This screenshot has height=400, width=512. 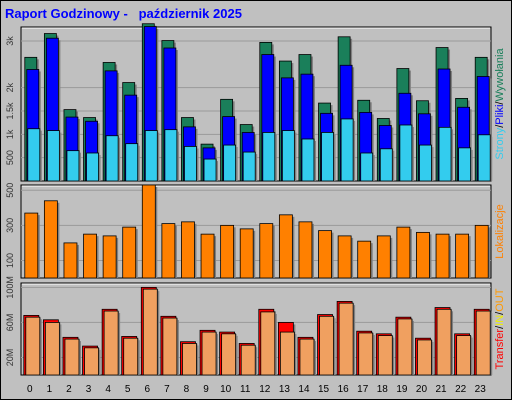 I want to click on legend-part: Strony, so click(x=500, y=143).